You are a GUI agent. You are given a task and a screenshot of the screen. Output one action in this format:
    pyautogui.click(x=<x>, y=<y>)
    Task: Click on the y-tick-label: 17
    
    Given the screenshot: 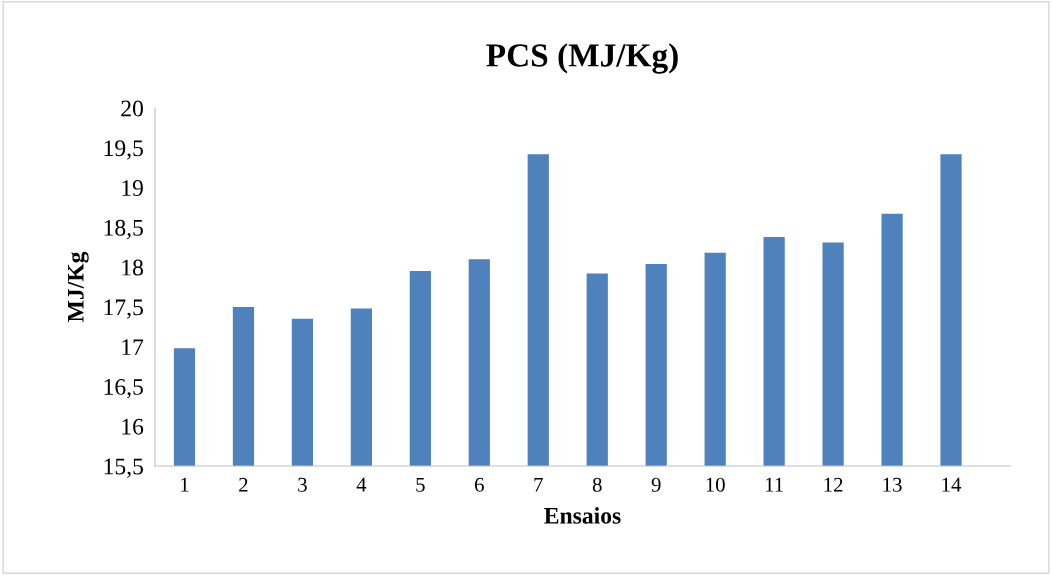 What is the action you would take?
    pyautogui.click(x=133, y=347)
    